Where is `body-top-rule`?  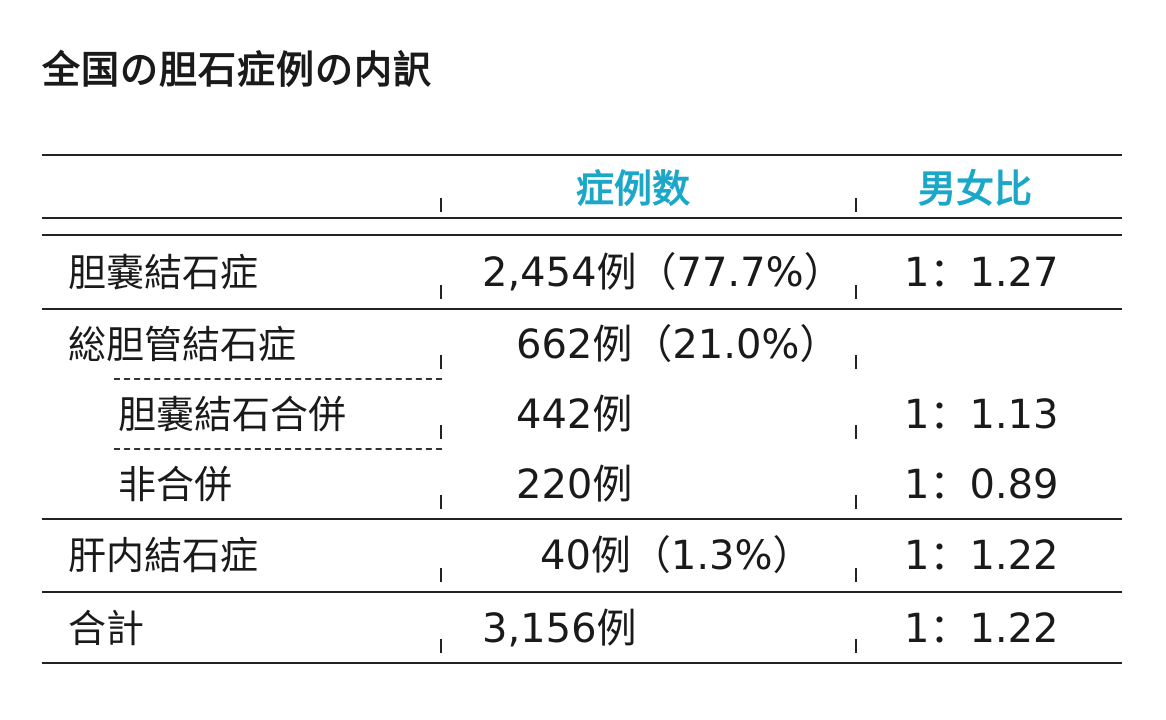
body-top-rule is located at coordinates (582, 235).